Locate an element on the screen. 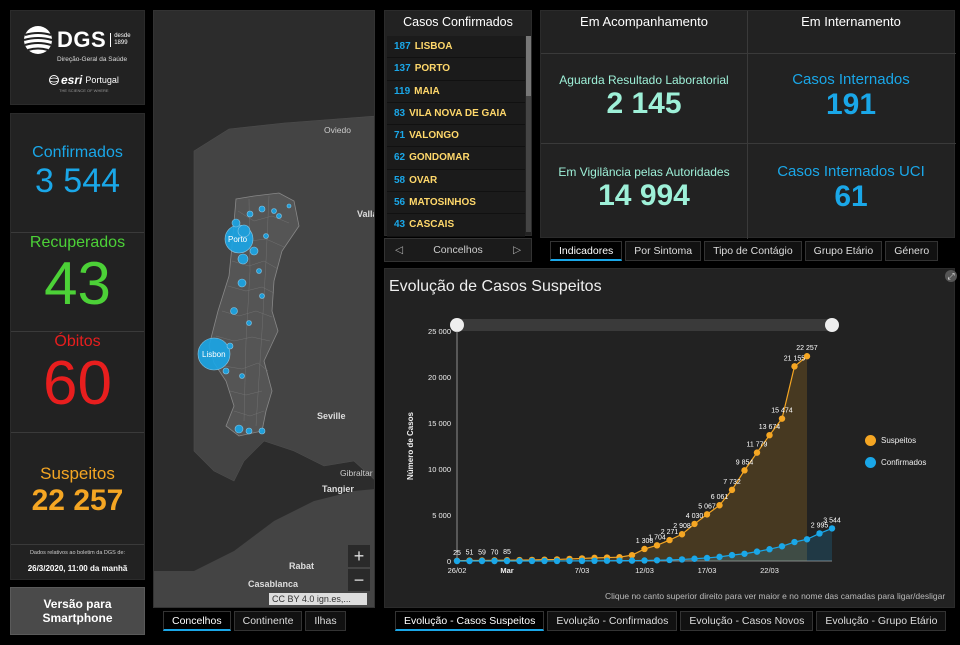 The height and width of the screenshot is (645, 960). scrollbar-thumb is located at coordinates (528, 66).